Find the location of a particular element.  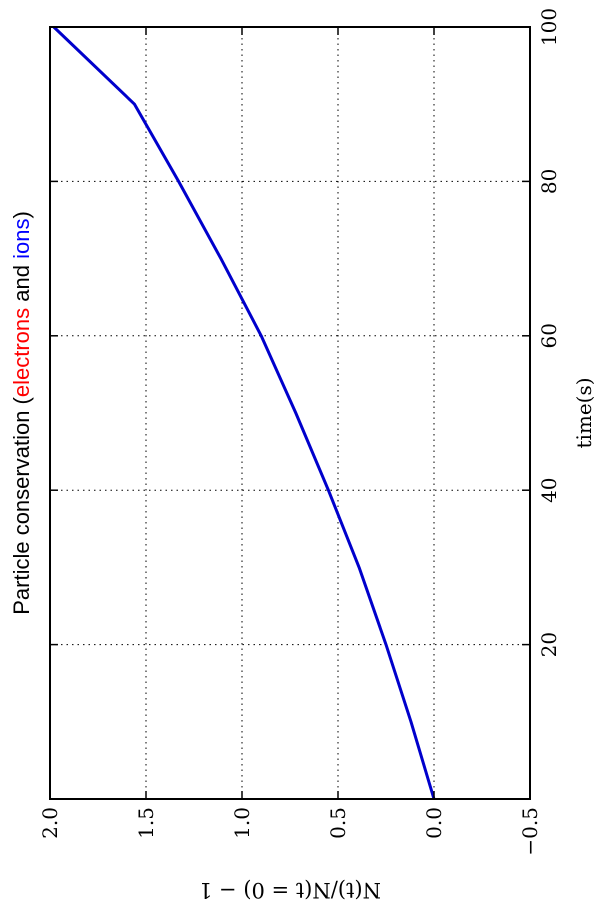

tick-label-time: 80 is located at coordinates (549, 181).